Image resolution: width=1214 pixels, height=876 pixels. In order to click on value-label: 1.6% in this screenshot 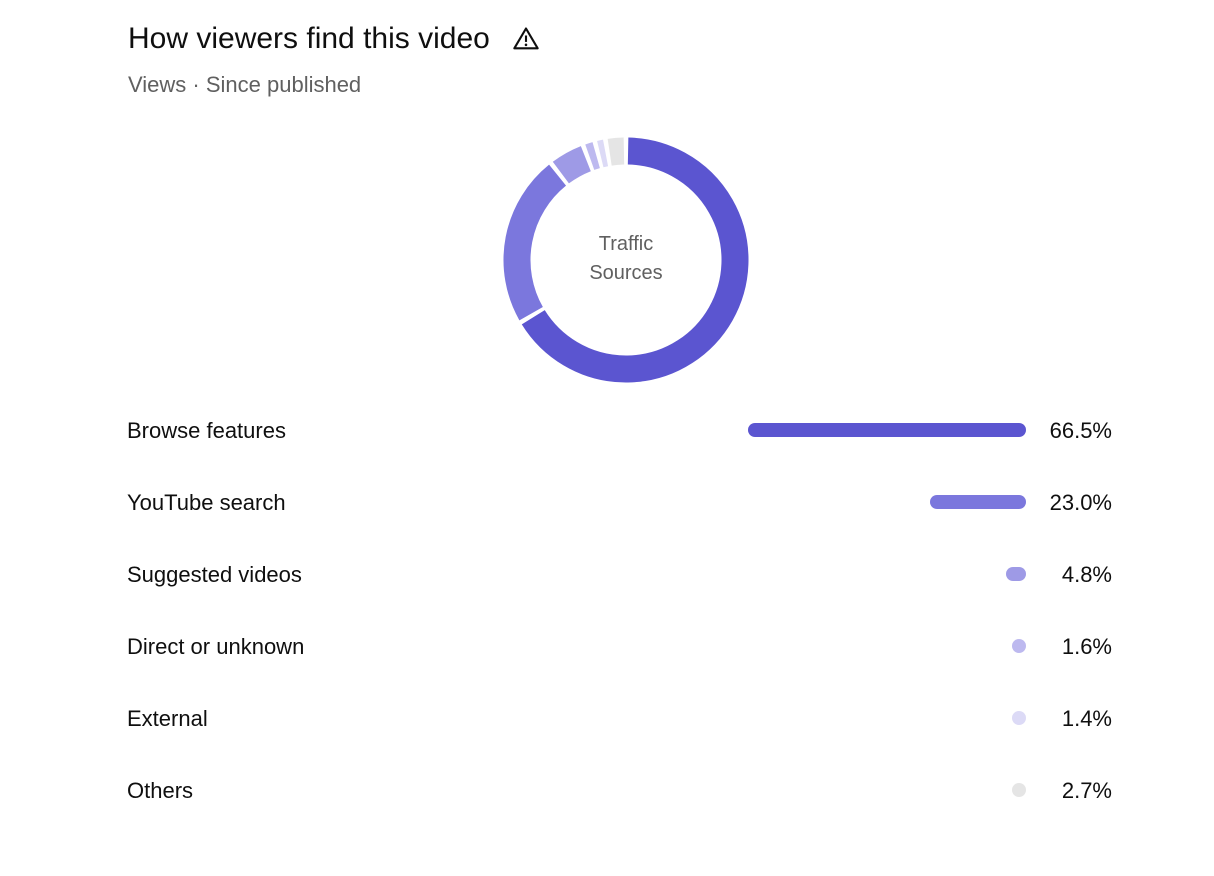, I will do `click(1086, 646)`.